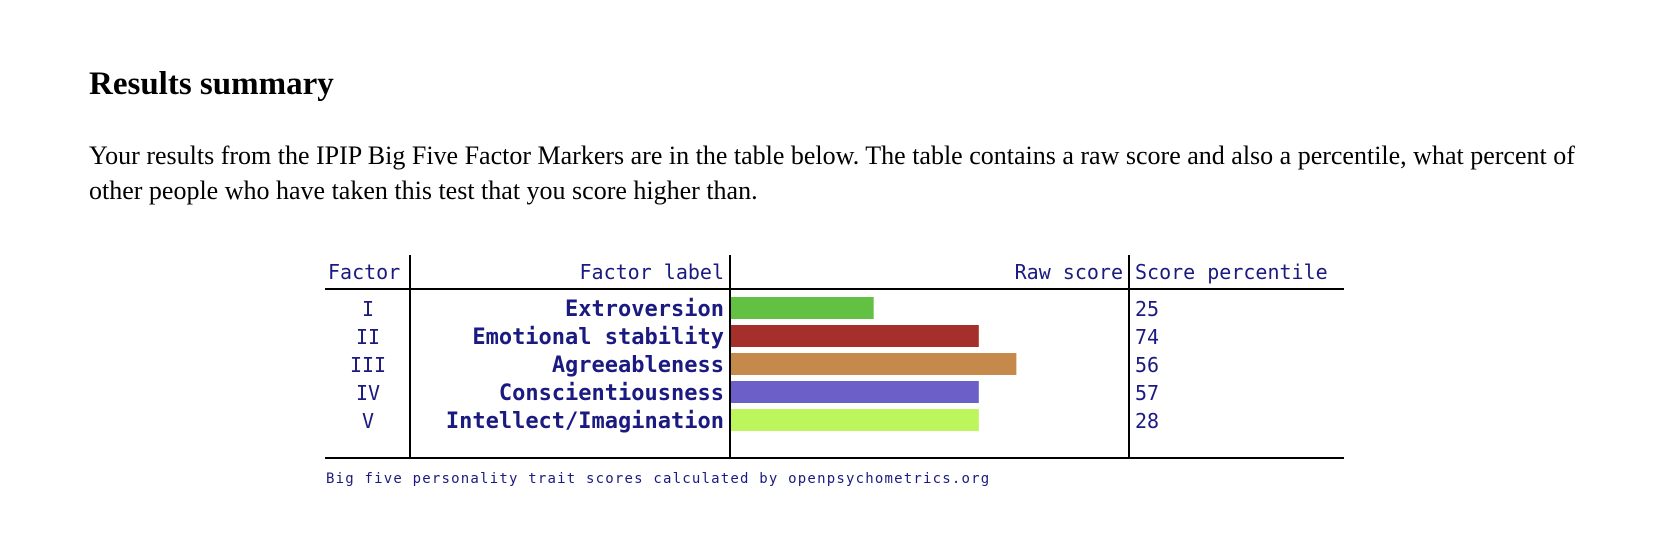 The width and height of the screenshot is (1668, 560). I want to click on page-title: Results summary, so click(211, 84).